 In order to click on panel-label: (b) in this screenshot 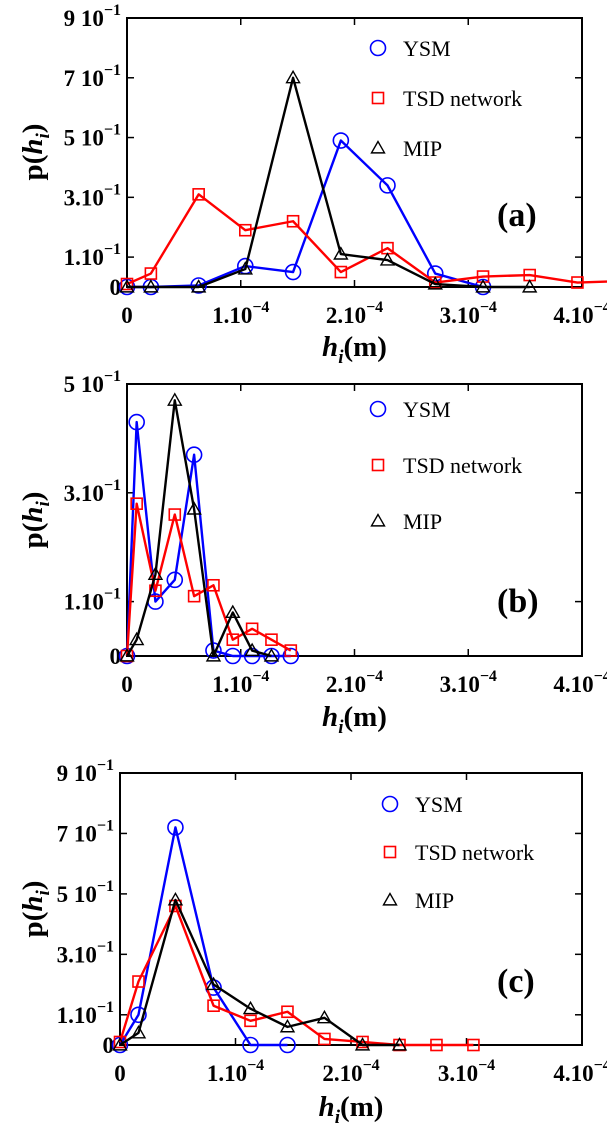, I will do `click(518, 601)`.